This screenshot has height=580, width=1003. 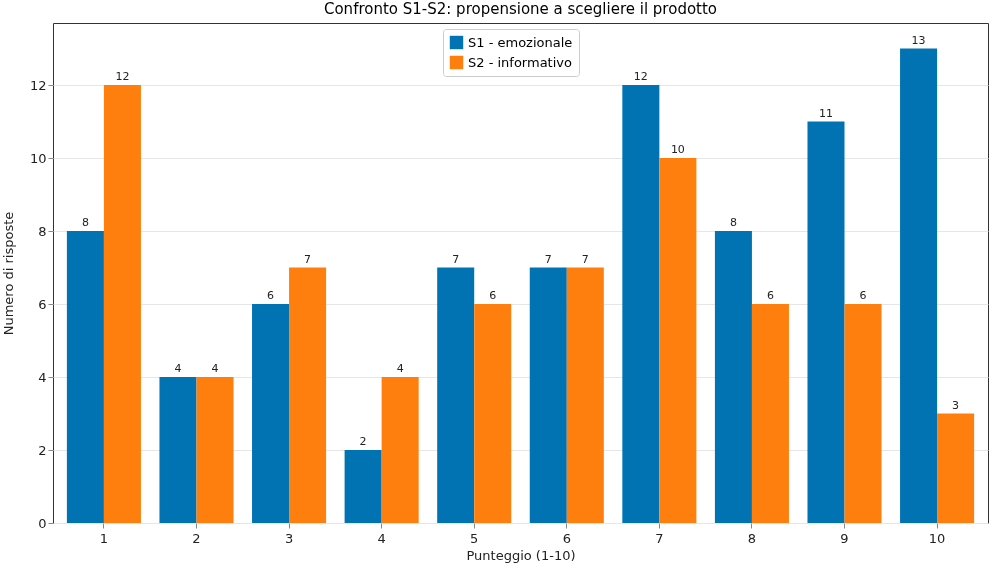 I want to click on data-label: 13, so click(x=918, y=40).